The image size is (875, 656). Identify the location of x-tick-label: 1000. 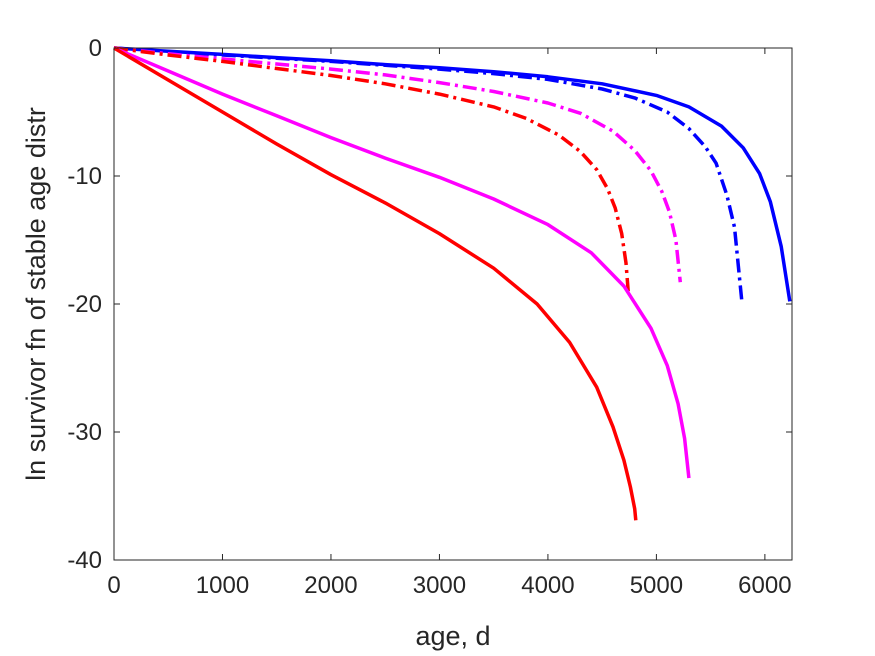
(222, 585).